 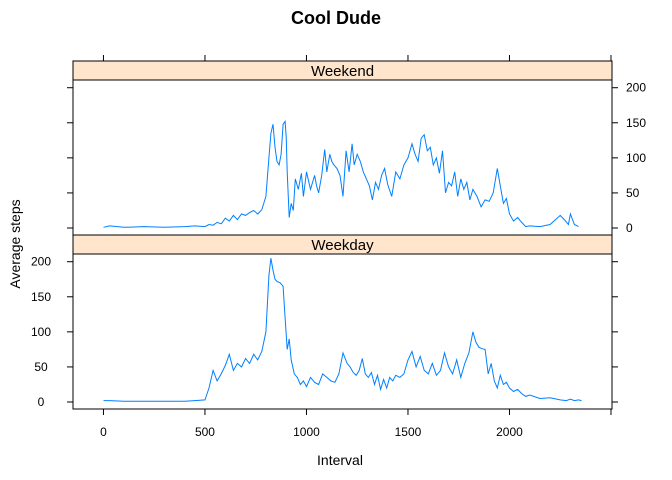 What do you see at coordinates (41, 297) in the screenshot?
I see `y-tick-label-weekday: 150` at bounding box center [41, 297].